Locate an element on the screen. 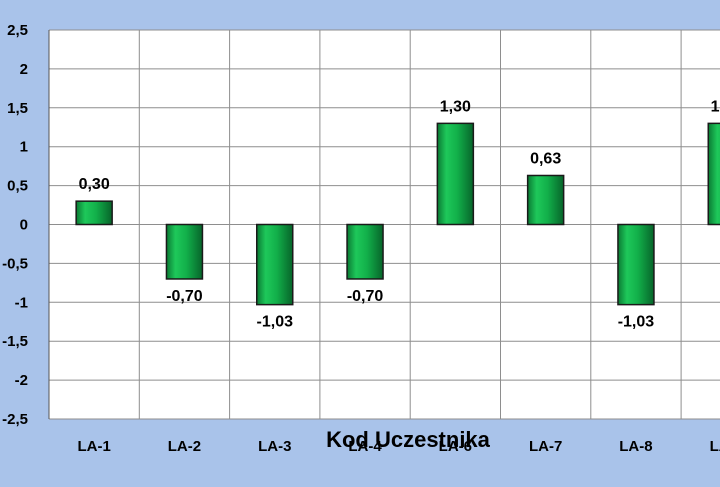 This screenshot has height=487, width=720. x-axis-ticks: LA-1 LA-2 LA-3 LA-4 LA-6 LA-7 LA-8 LA-9 is located at coordinates (398, 446).